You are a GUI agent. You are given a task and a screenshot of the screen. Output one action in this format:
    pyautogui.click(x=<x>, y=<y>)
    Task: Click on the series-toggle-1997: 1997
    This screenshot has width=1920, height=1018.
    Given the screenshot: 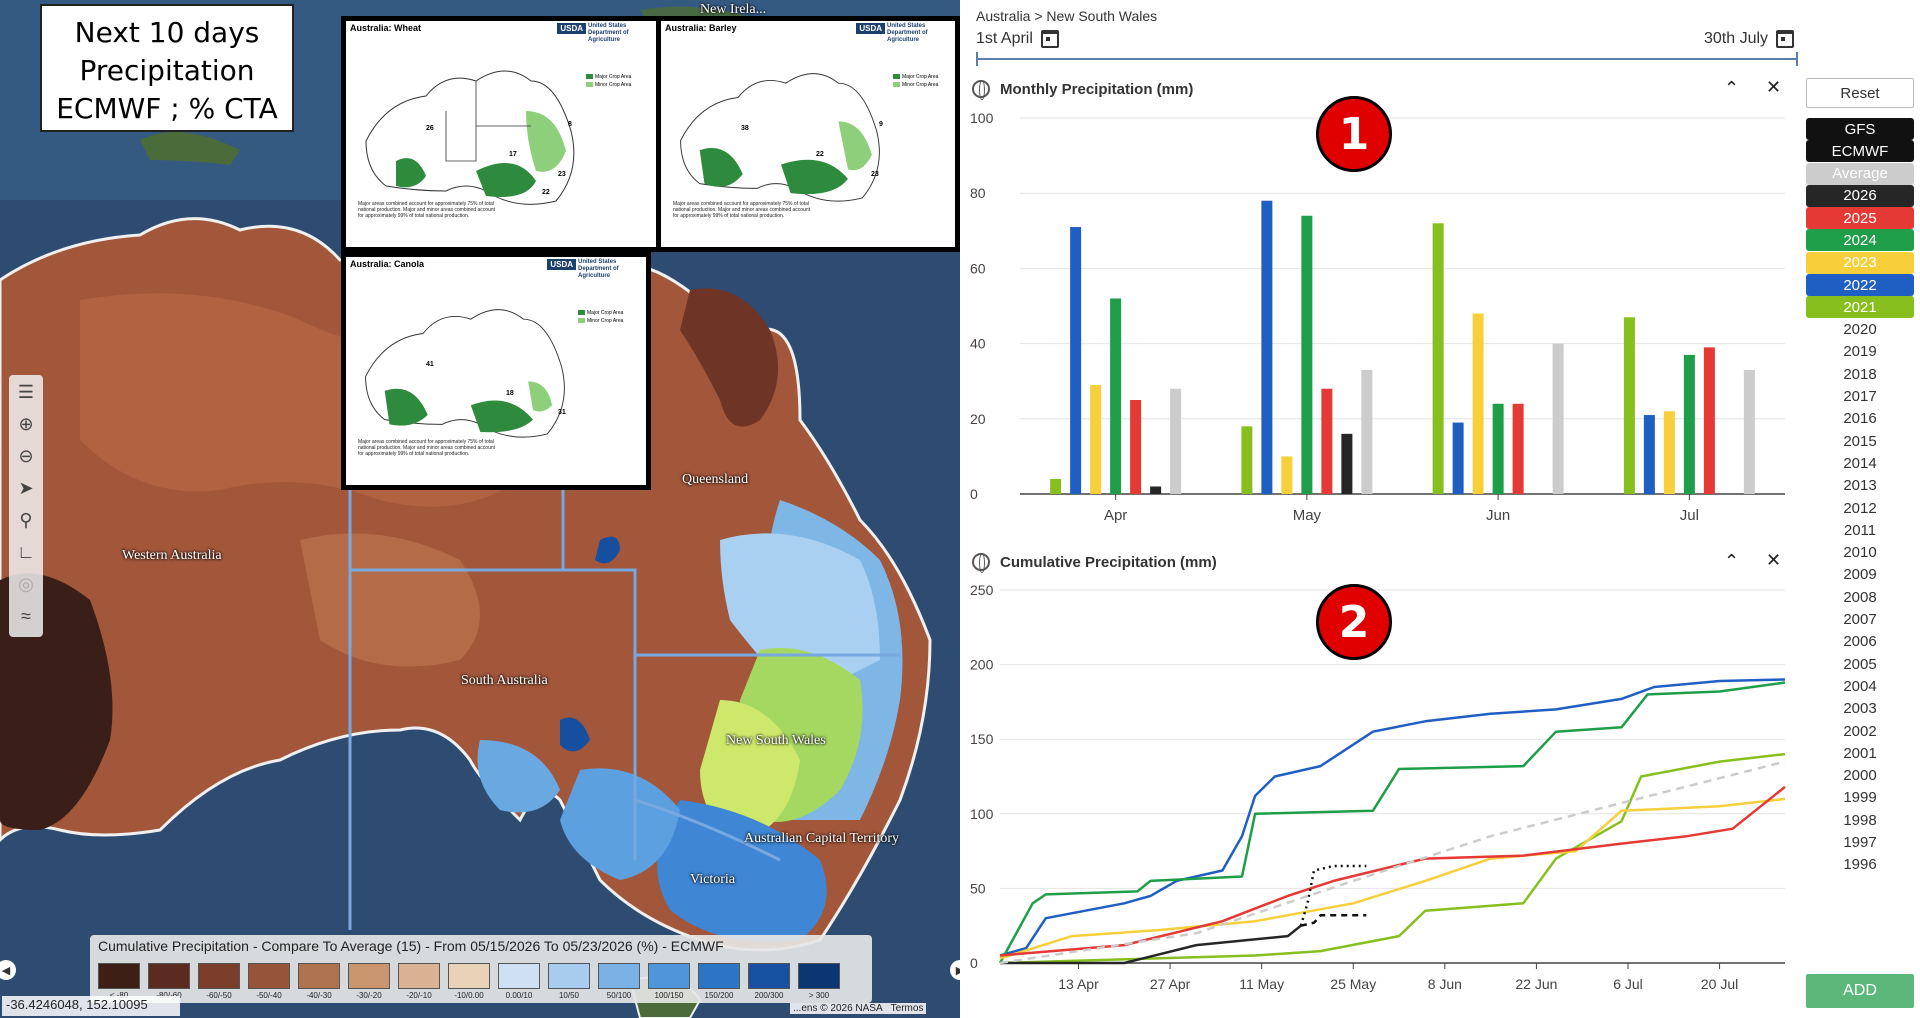 What is the action you would take?
    pyautogui.click(x=1860, y=842)
    